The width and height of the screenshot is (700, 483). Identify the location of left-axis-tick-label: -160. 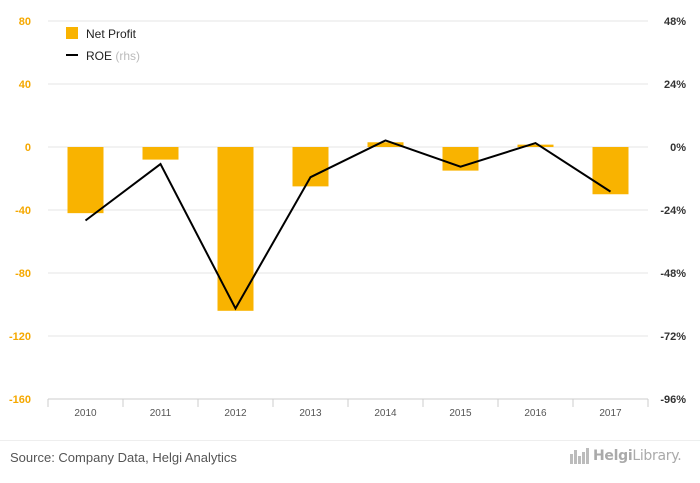
(20, 400).